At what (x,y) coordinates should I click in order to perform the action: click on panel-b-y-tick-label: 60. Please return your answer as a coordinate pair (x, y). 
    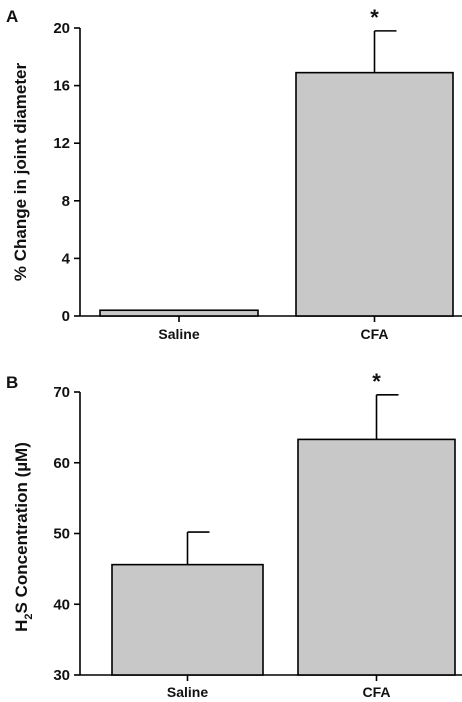
    Looking at the image, I should click on (61, 463).